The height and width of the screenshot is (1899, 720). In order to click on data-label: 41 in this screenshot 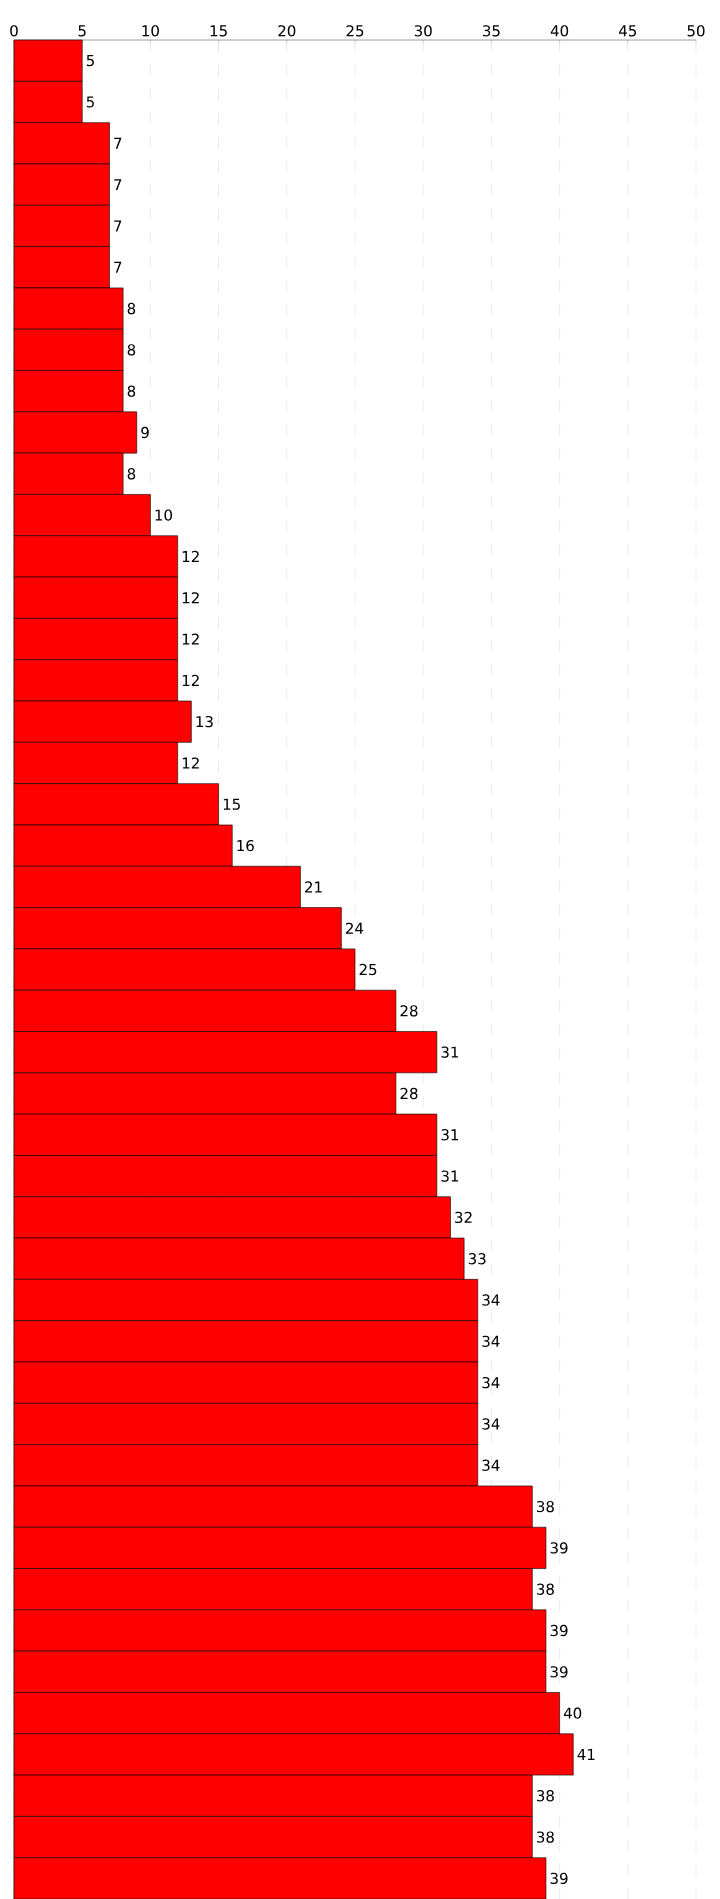, I will do `click(586, 1754)`.